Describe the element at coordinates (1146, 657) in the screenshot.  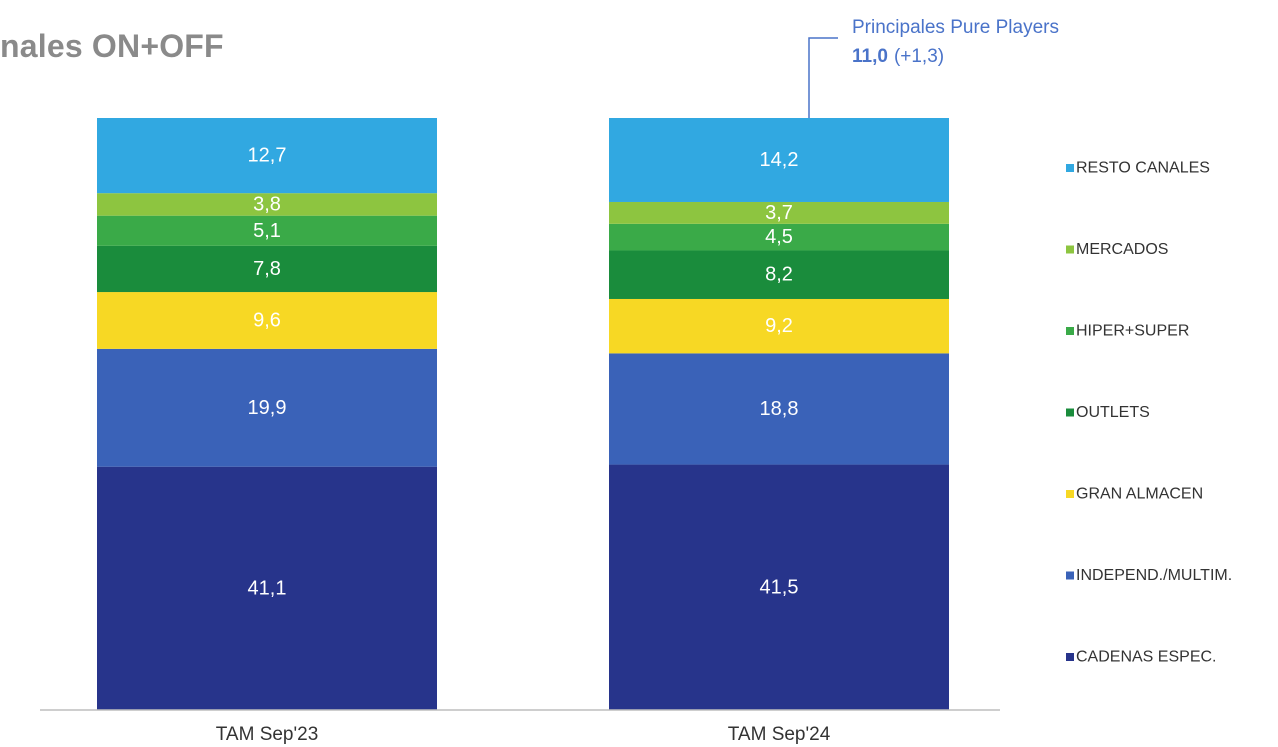
I see `legend-label-cadenas-espec: CADENAS ESPEC.` at that location.